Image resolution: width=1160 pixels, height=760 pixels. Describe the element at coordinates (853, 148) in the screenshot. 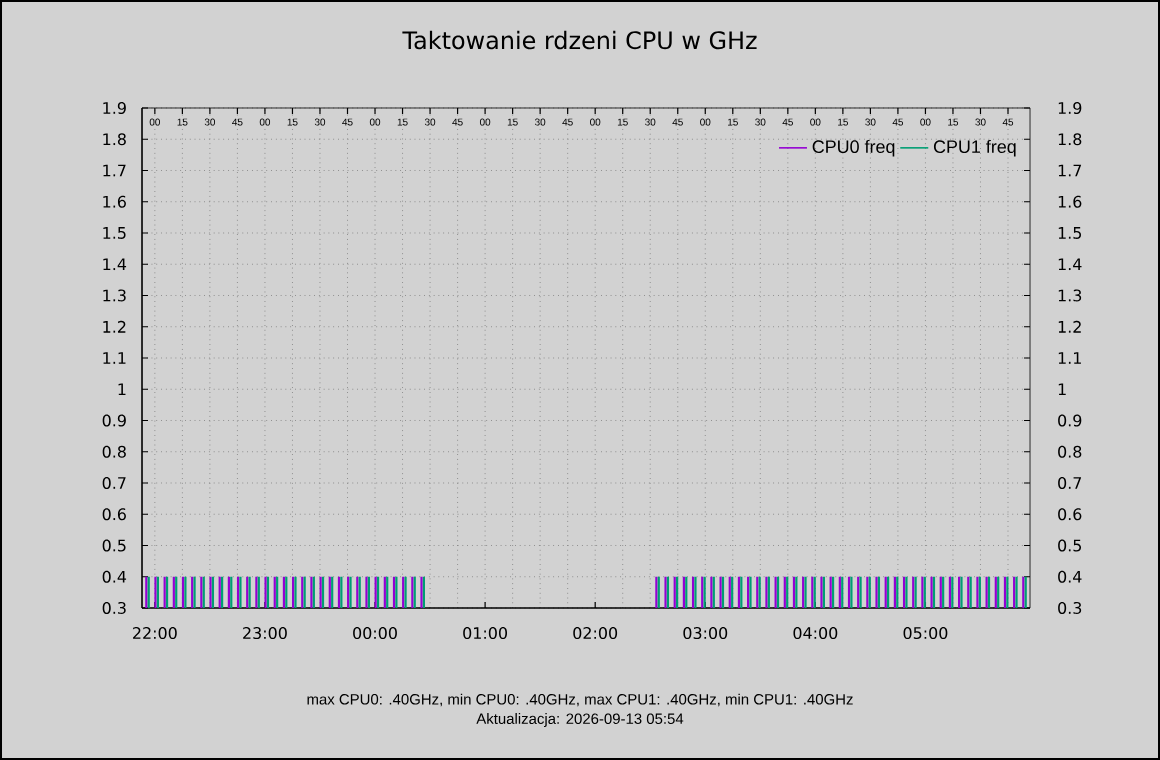

I see `legend-label: CPU0 freq` at that location.